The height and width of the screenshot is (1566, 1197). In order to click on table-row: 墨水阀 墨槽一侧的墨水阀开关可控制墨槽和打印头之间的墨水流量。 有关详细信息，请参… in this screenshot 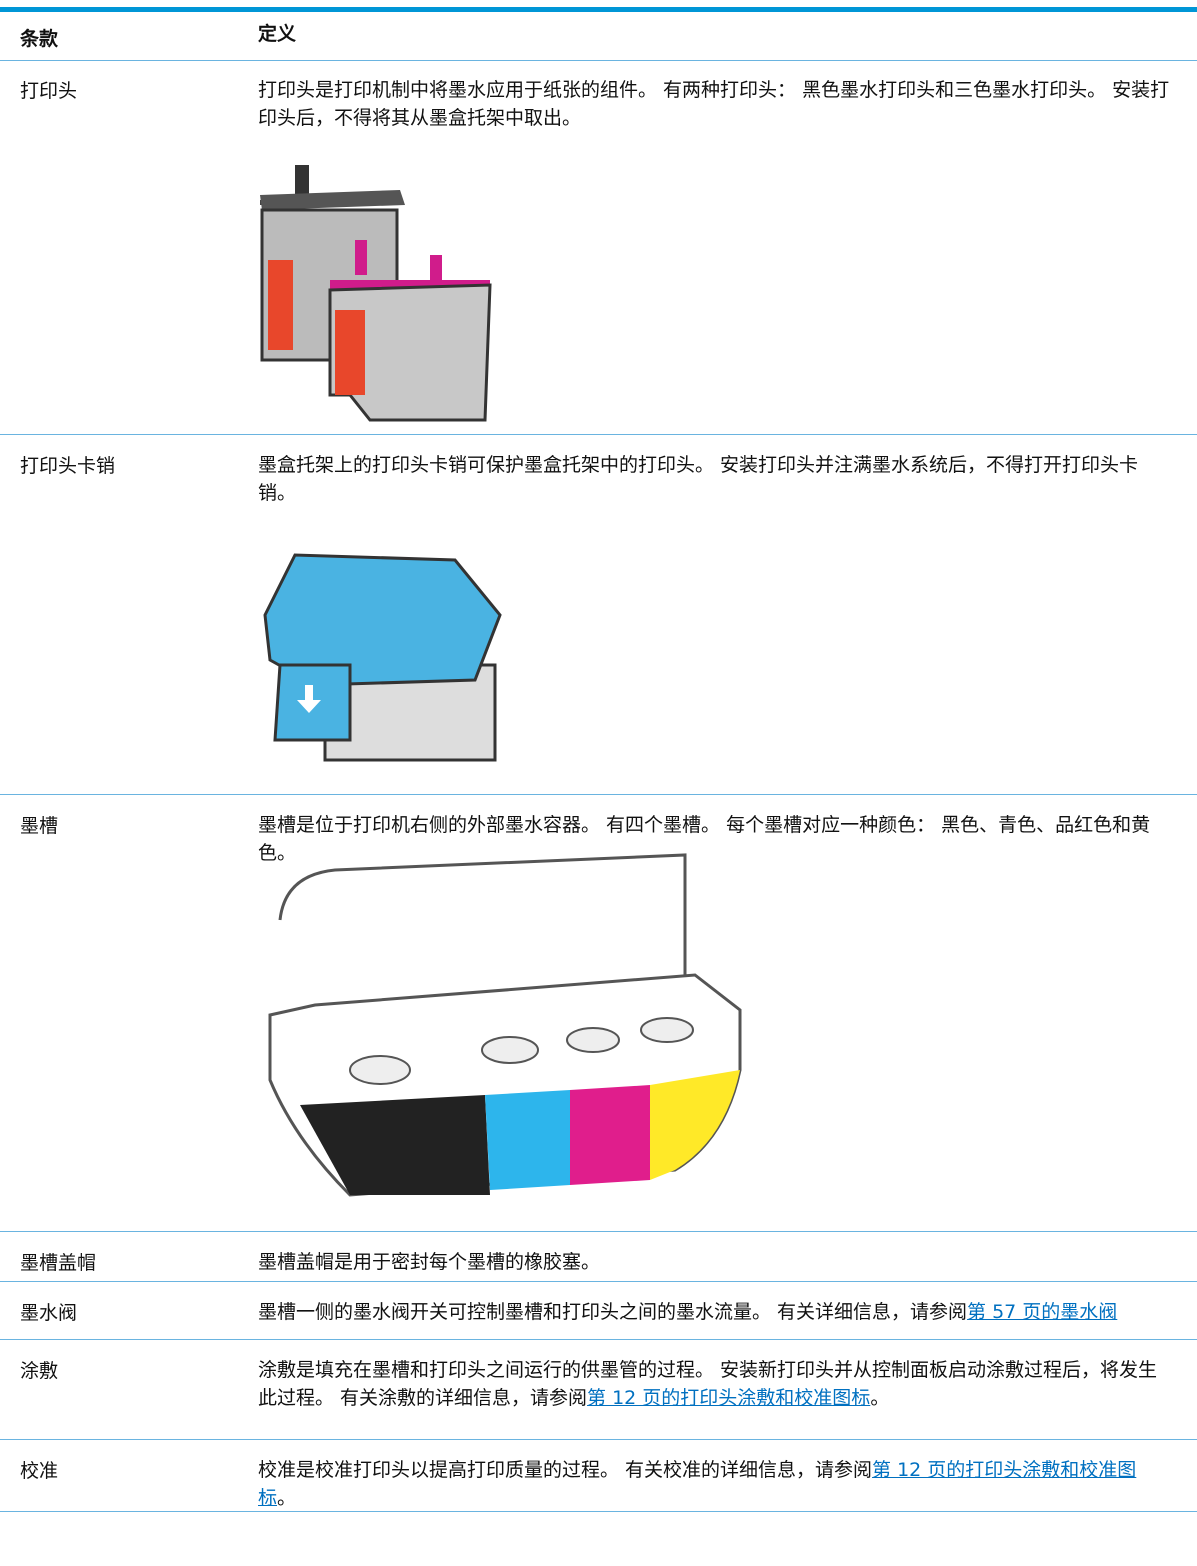, I will do `click(598, 1311)`.